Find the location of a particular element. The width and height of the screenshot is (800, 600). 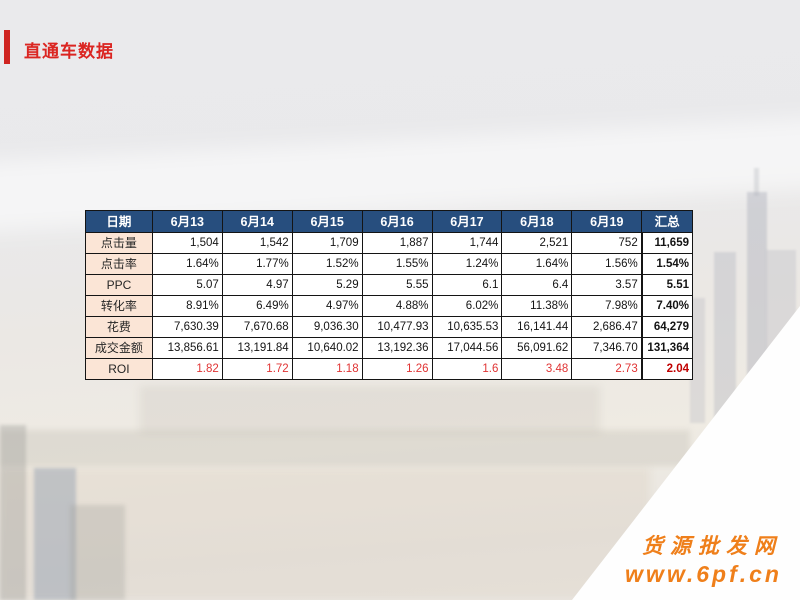

title-accent-bar is located at coordinates (7, 47).